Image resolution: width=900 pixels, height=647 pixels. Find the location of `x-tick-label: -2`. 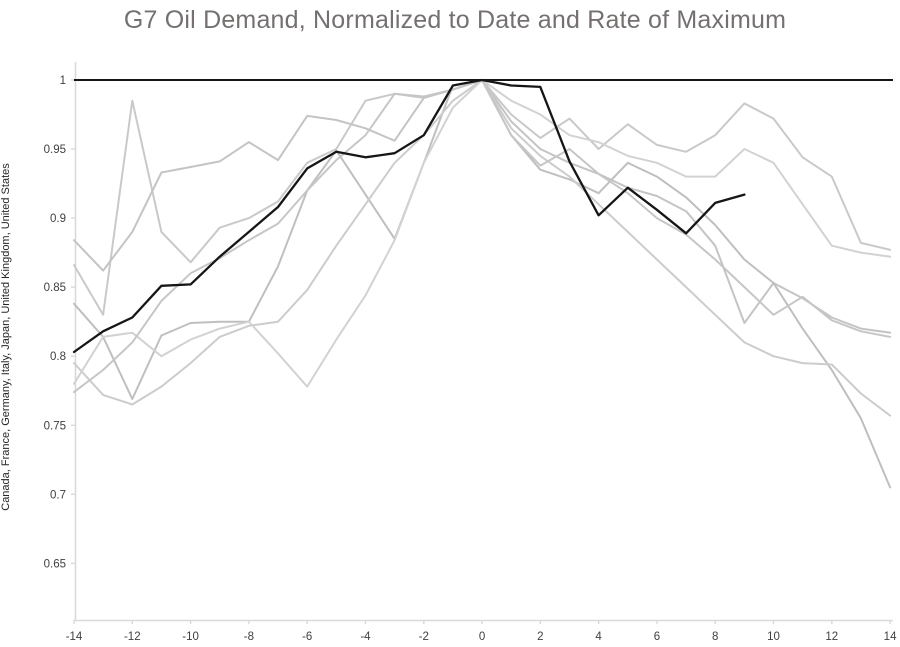

x-tick-label: -2 is located at coordinates (424, 637).